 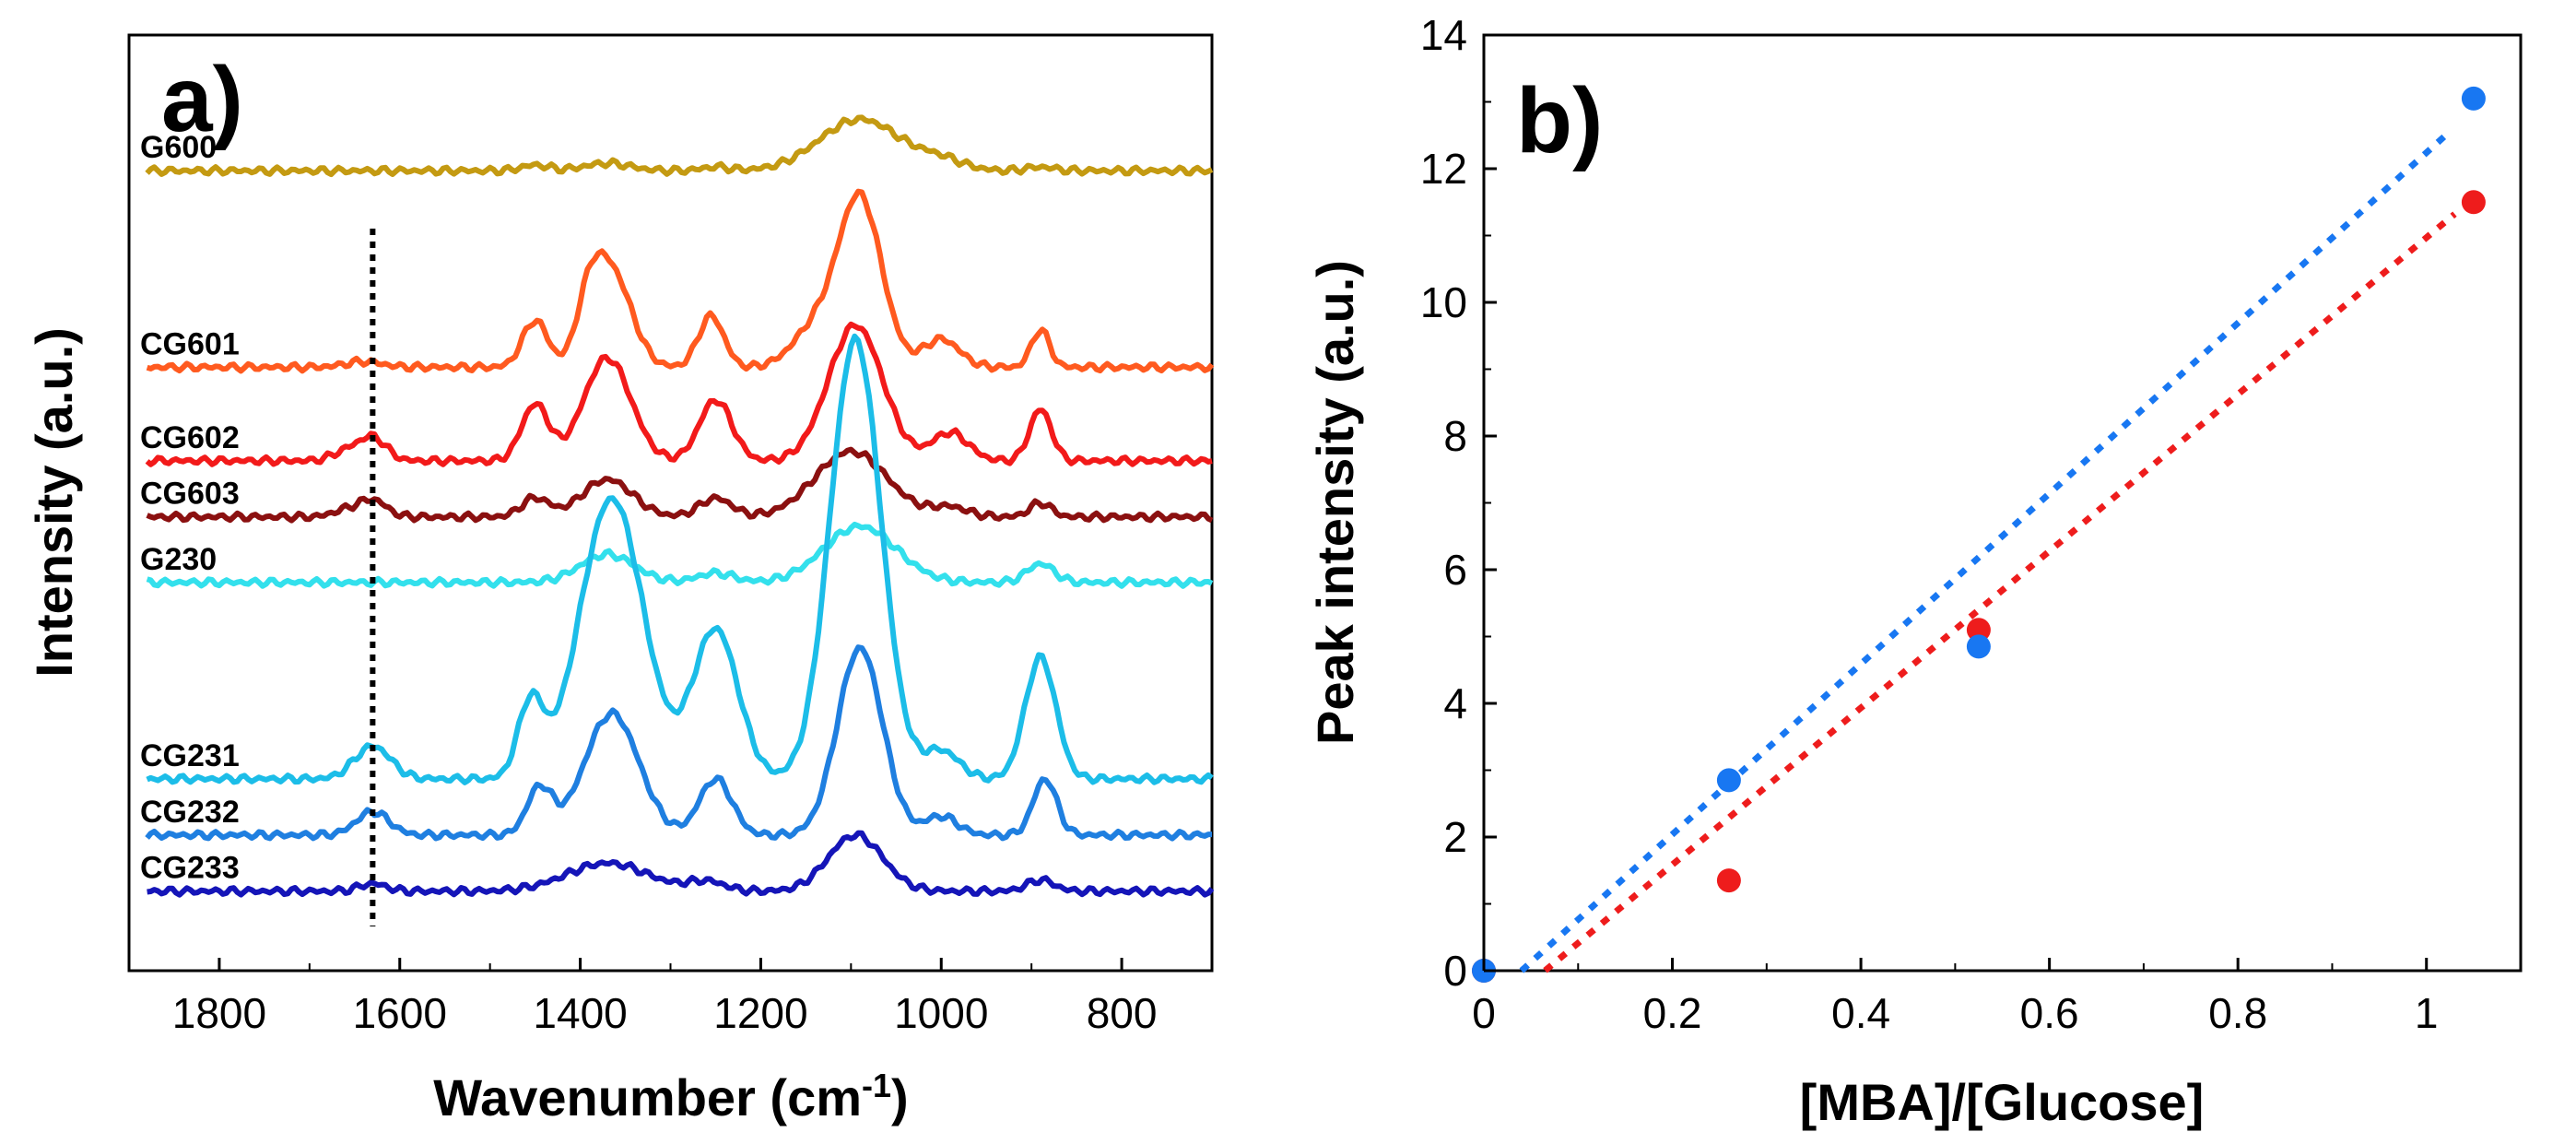 I want to click on trace-label-cg233: CG233, so click(x=190, y=868).